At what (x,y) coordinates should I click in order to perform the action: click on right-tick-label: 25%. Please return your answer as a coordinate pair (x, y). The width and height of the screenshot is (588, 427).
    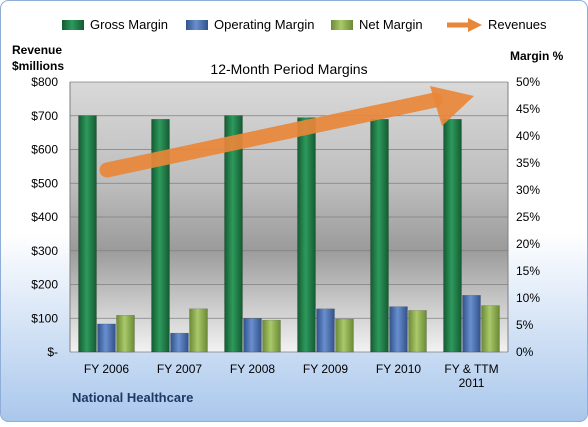
    Looking at the image, I should click on (528, 217).